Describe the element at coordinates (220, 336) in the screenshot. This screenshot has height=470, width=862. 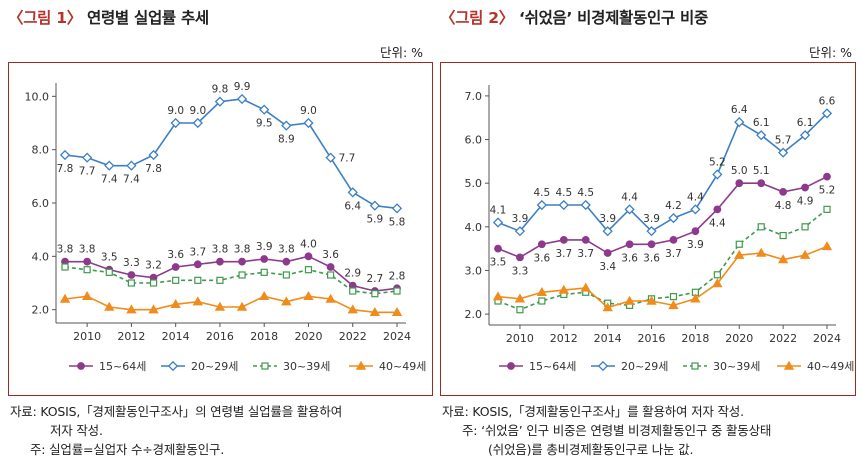
I see `chart1-x-tick-label: 2016` at that location.